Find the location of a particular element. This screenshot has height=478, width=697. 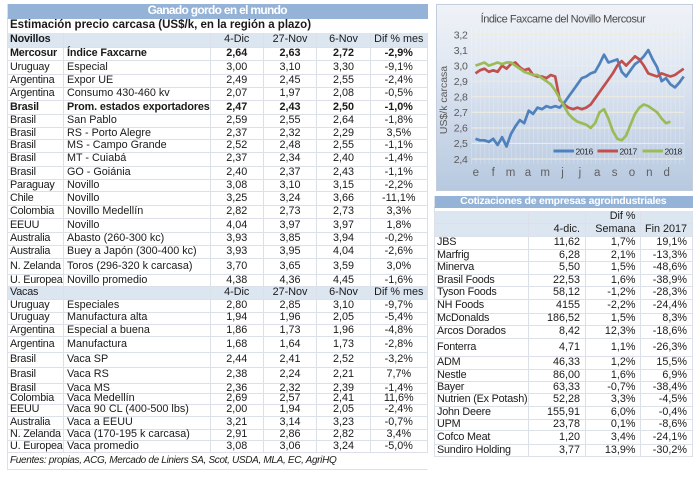

svg-text: 2,7 is located at coordinates (461, 113).